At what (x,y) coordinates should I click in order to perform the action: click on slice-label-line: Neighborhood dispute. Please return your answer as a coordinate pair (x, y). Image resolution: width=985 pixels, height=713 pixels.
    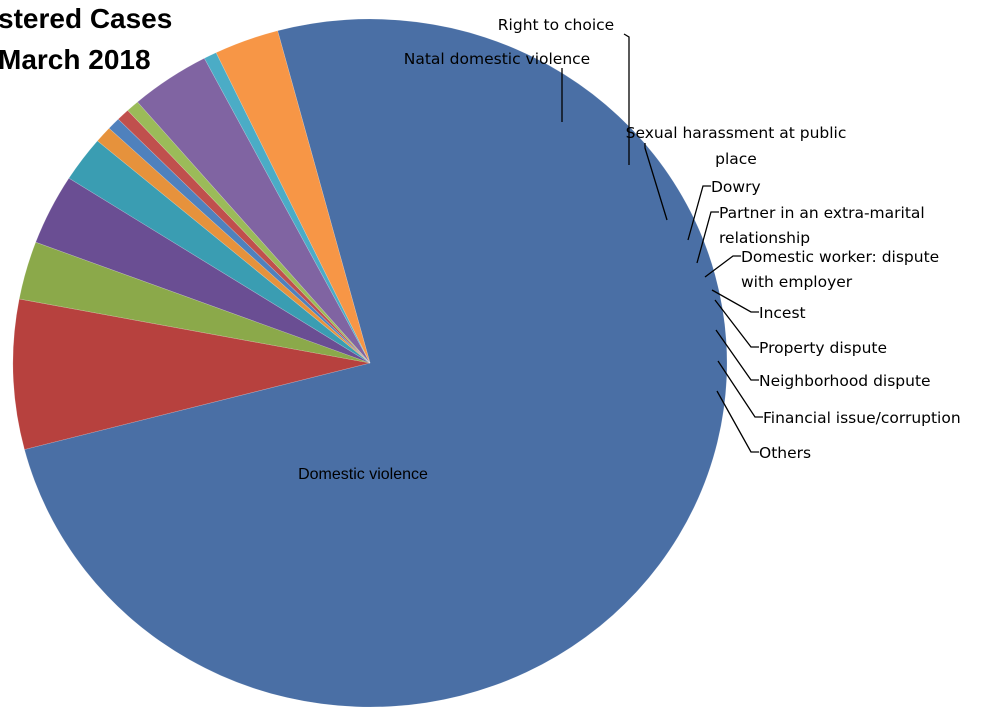
    Looking at the image, I should click on (845, 381).